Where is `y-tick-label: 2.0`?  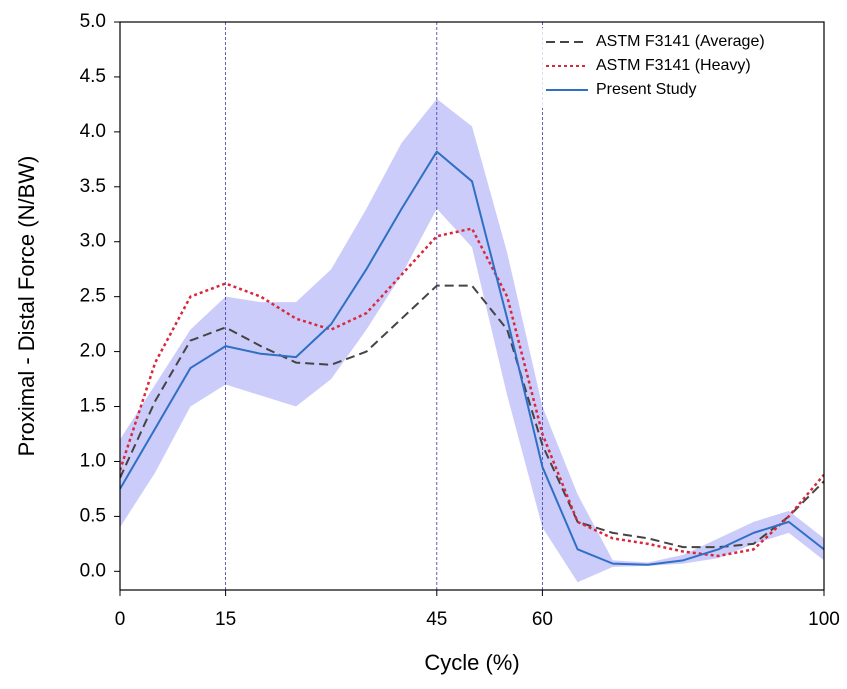 y-tick-label: 2.0 is located at coordinates (93, 351).